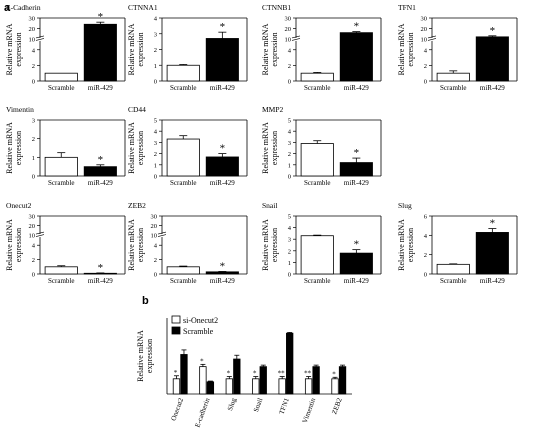 This screenshot has width=542, height=429. Describe the element at coordinates (32, 19) in the screenshot. I see `y-tick-label-e-cadherin: 30` at that location.